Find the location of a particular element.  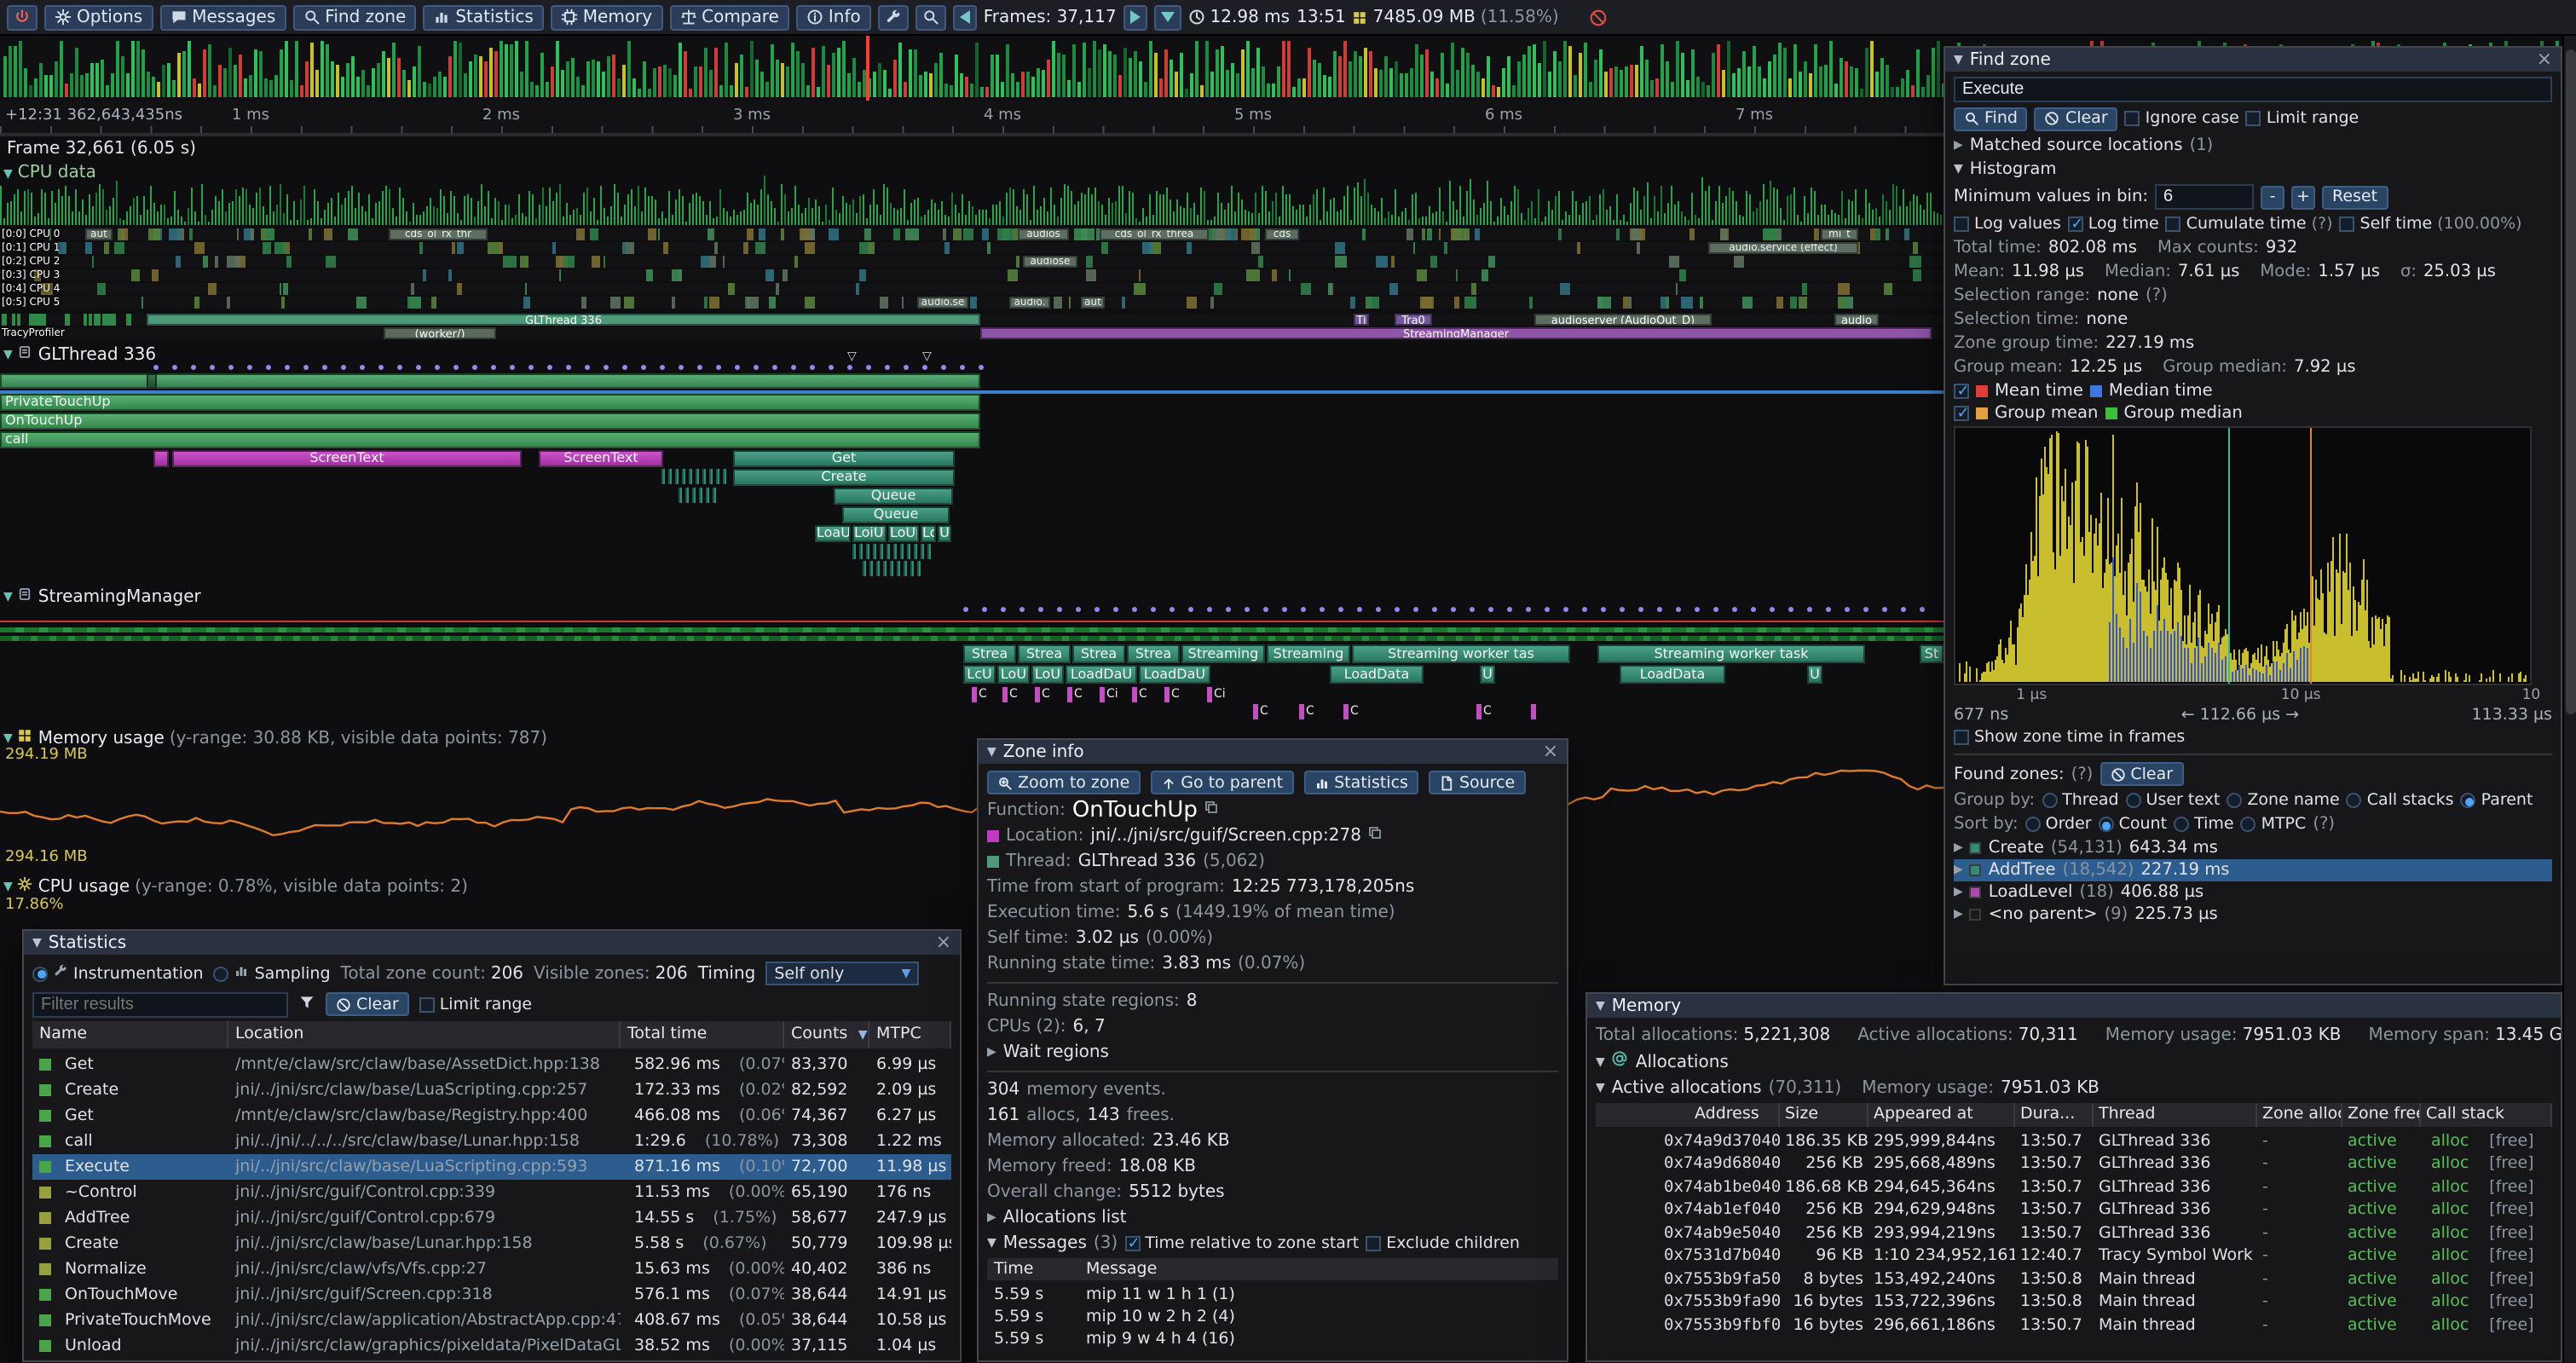

zone-strea: Strea is located at coordinates (1153, 653).